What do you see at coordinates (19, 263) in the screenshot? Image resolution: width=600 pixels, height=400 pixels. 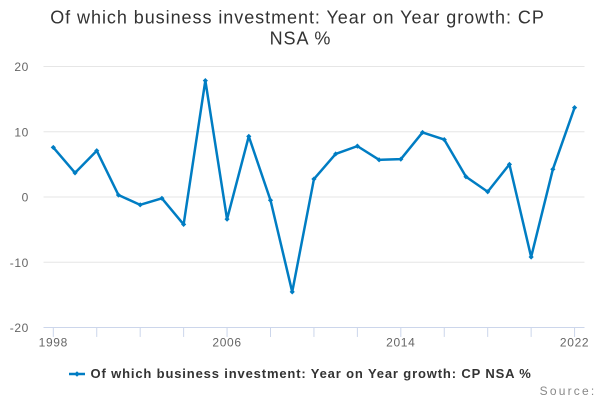 I see `svg-text: -10` at bounding box center [19, 263].